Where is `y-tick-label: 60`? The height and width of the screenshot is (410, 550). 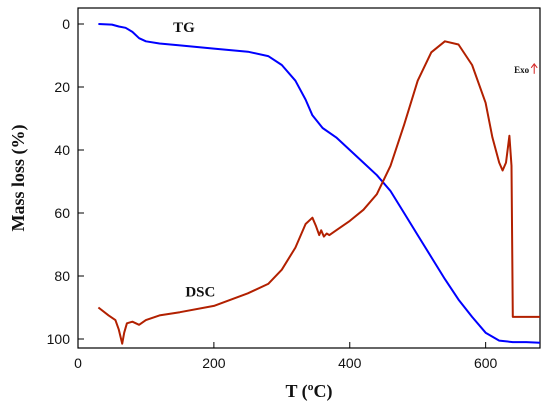
y-tick-label: 60 is located at coordinates (62, 213).